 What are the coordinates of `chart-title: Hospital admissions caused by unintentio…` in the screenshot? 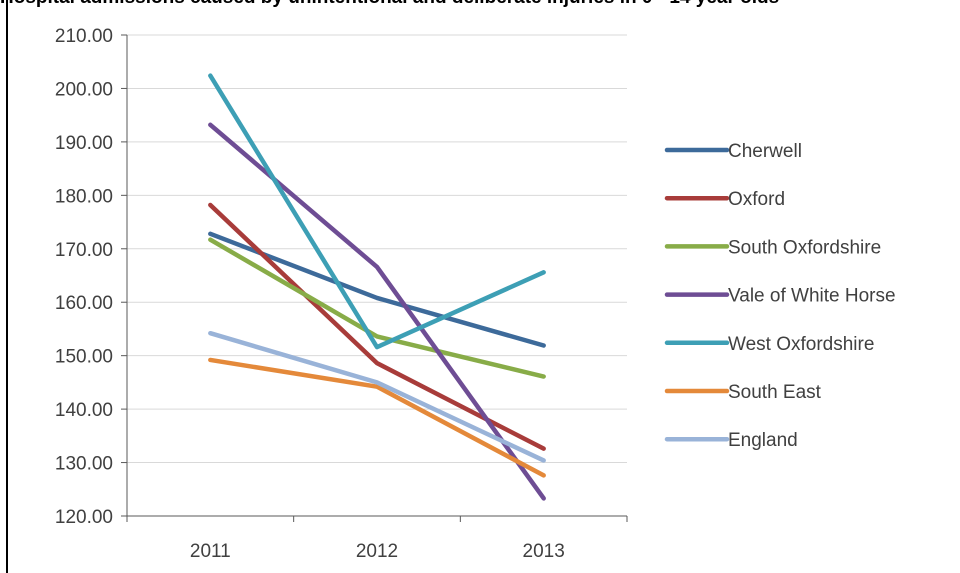 It's located at (480, 5).